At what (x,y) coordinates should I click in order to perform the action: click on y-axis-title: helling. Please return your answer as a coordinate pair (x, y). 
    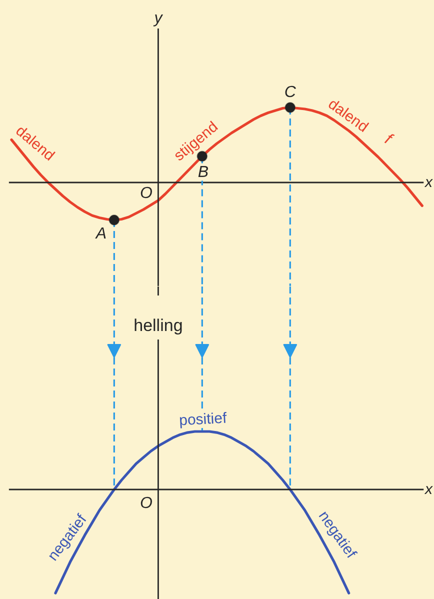
    Looking at the image, I should click on (158, 325).